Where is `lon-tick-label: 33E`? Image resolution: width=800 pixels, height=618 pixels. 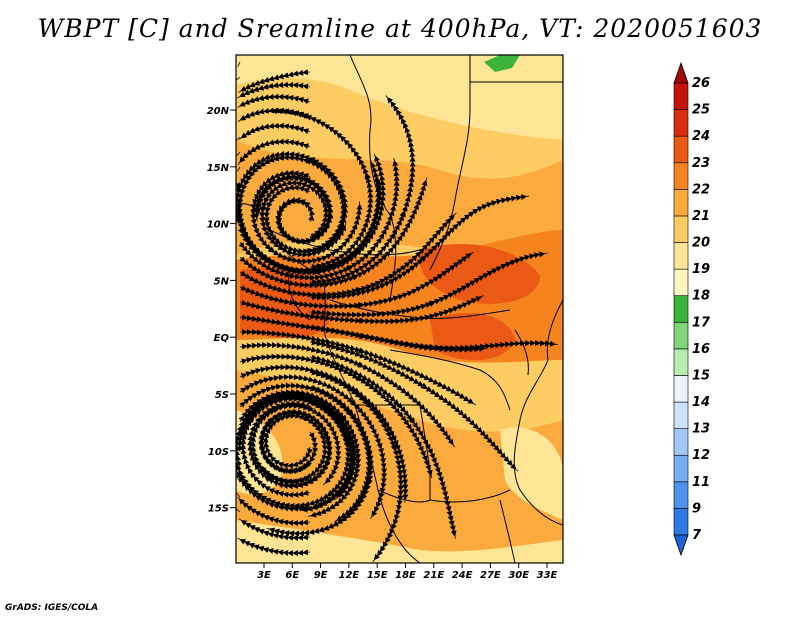
lon-tick-label: 33E is located at coordinates (547, 575).